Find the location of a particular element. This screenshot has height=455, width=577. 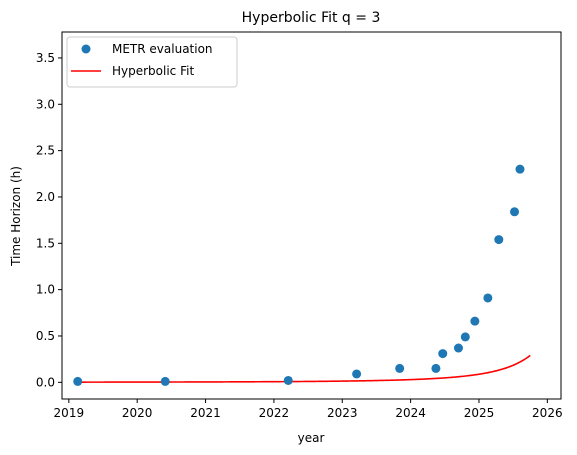

fit-line is located at coordinates (304, 368).